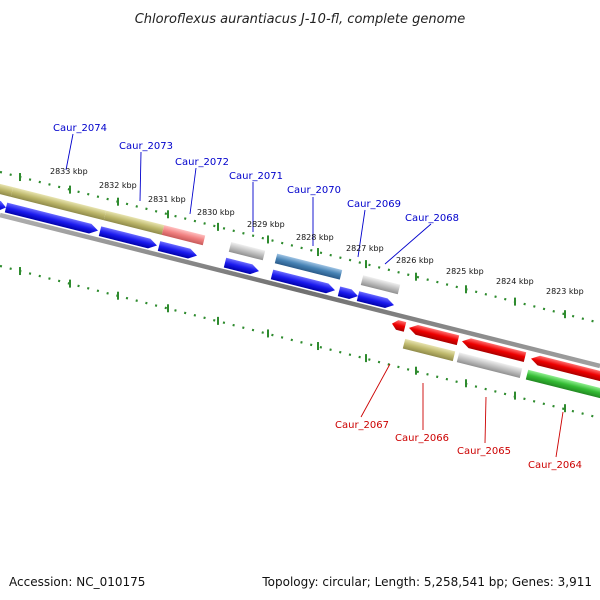  Describe the element at coordinates (432, 218) in the screenshot. I see `gene-label-caur-2068: Caur_2068` at that location.